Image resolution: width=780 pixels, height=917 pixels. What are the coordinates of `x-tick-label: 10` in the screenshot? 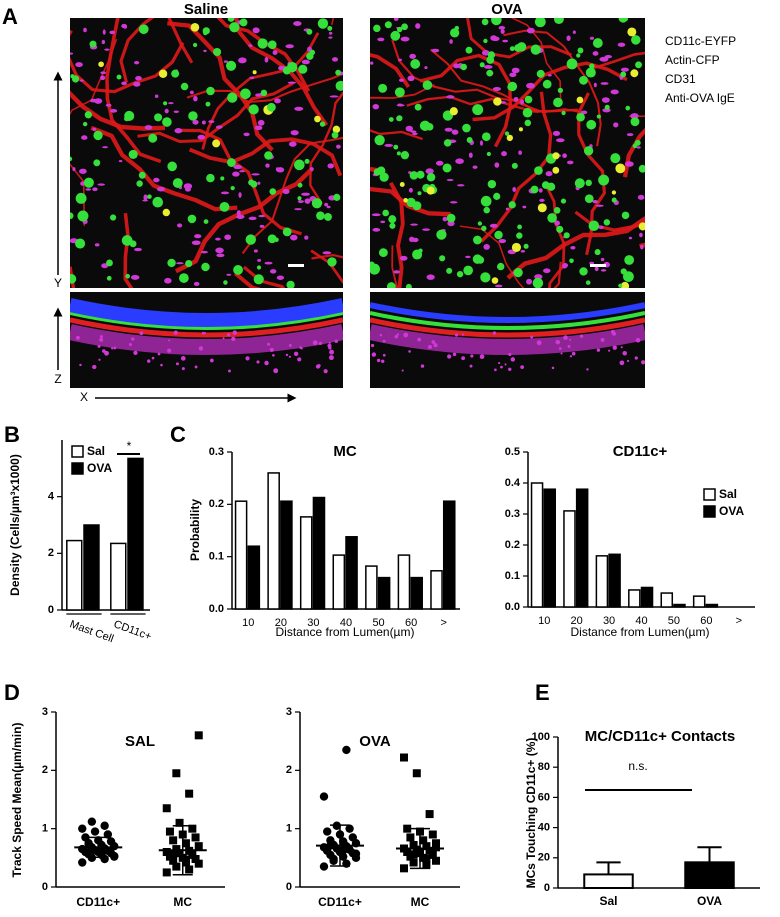 It's located at (544, 621).